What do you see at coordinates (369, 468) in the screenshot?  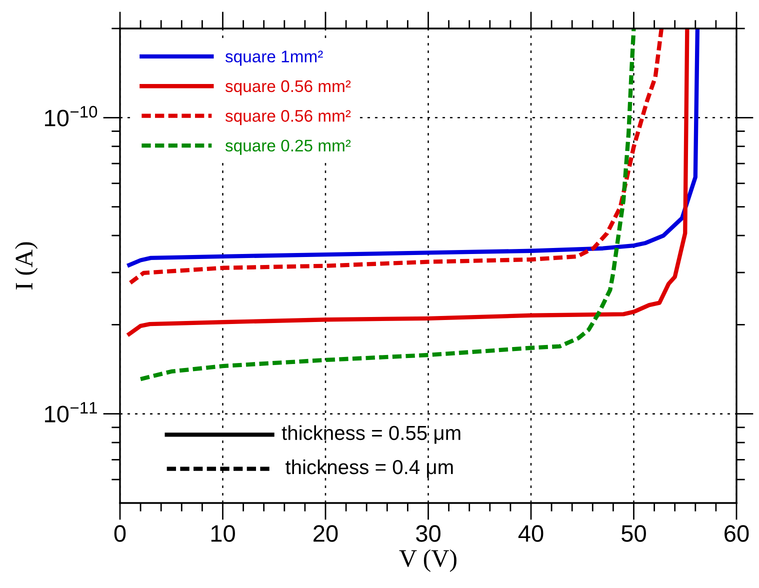 I see `annotation: thickness = 0.4 μm` at bounding box center [369, 468].